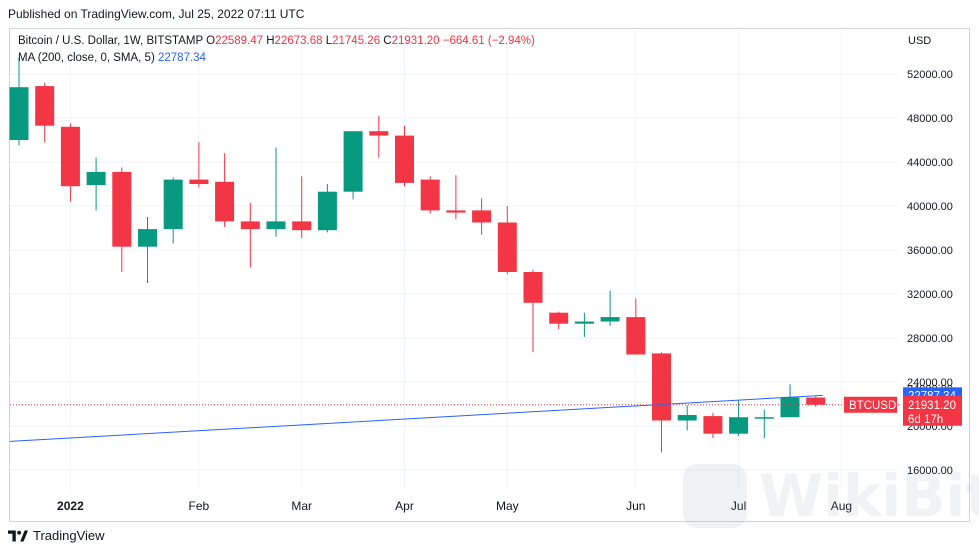 The width and height of the screenshot is (979, 555). I want to click on ma-legend: MA (200, close, 0, SMA, 5) 22787.34, so click(112, 58).